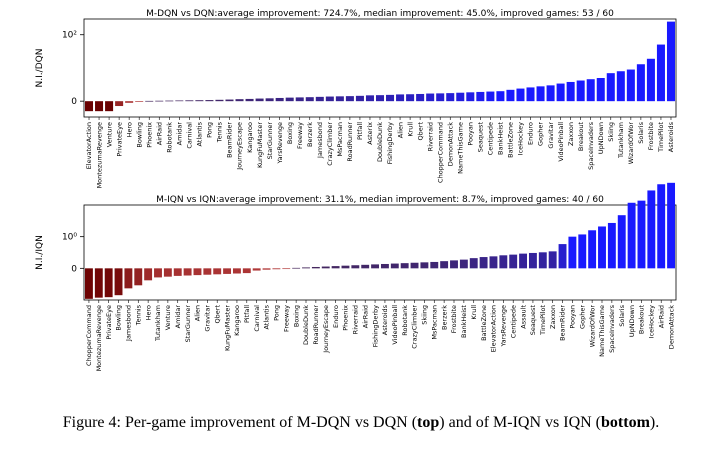 Image resolution: width=722 pixels, height=452 pixels. What do you see at coordinates (474, 312) in the screenshot?
I see `x-tick-label: Krull` at bounding box center [474, 312].